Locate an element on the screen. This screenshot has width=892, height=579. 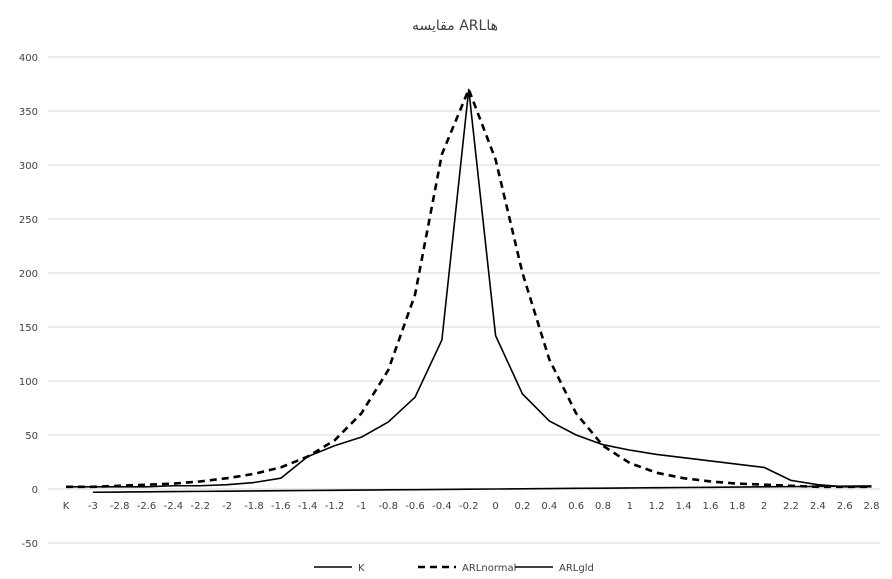
y-tick-label: -50 is located at coordinates (30, 544).